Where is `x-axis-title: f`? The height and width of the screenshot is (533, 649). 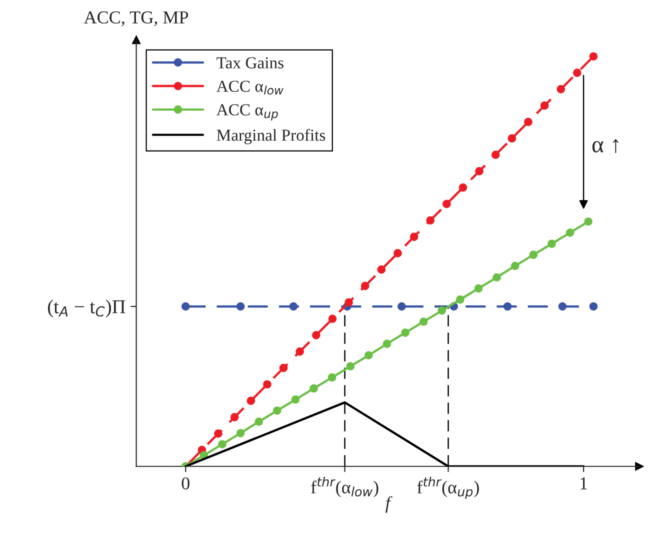
x-axis-title: f is located at coordinates (388, 504).